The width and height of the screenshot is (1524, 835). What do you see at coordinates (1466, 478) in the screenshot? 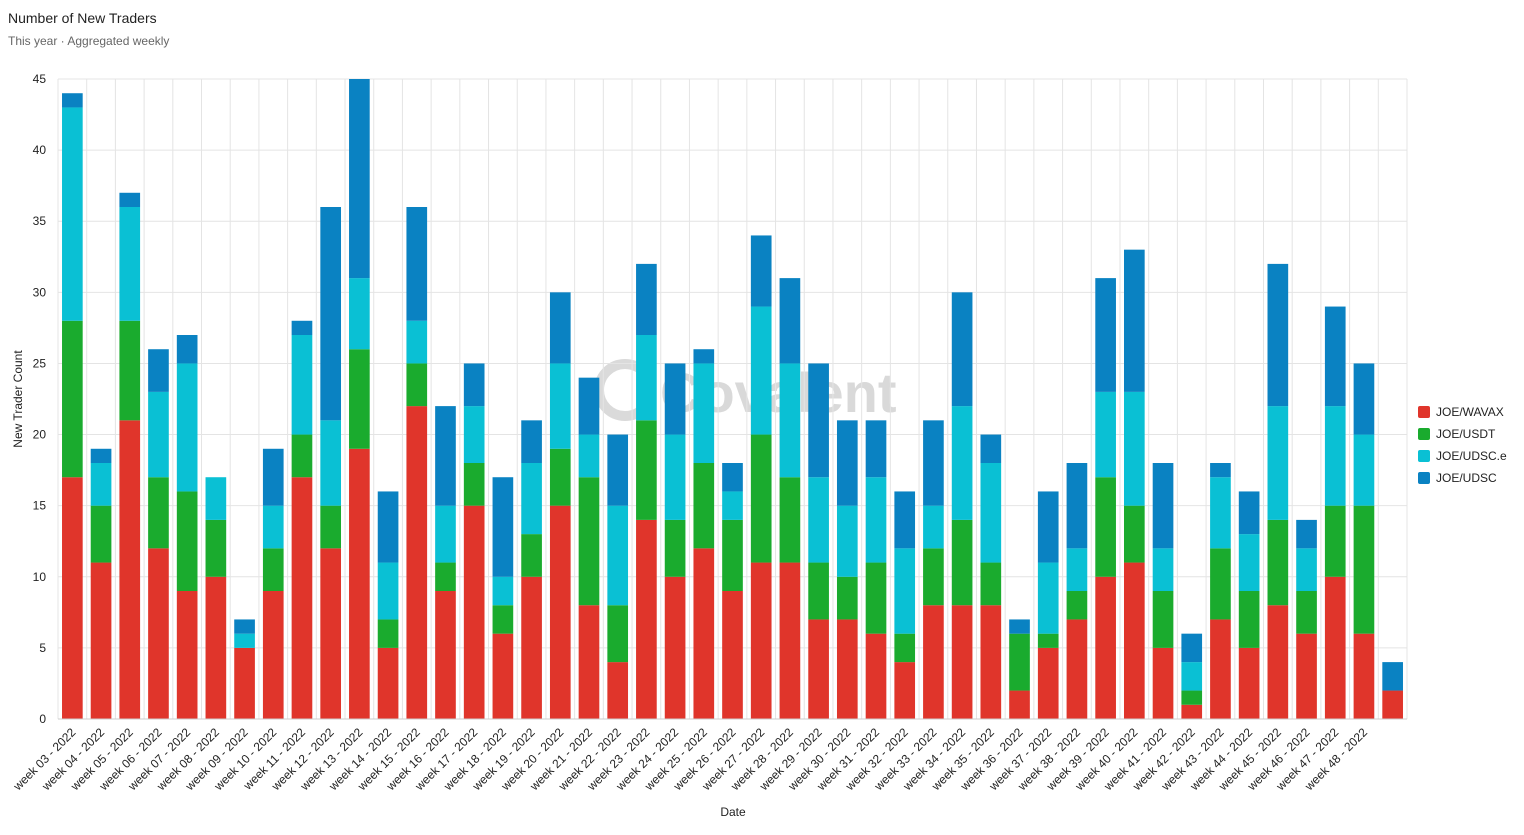
I see `legend-label: JOE/UDSC` at bounding box center [1466, 478].